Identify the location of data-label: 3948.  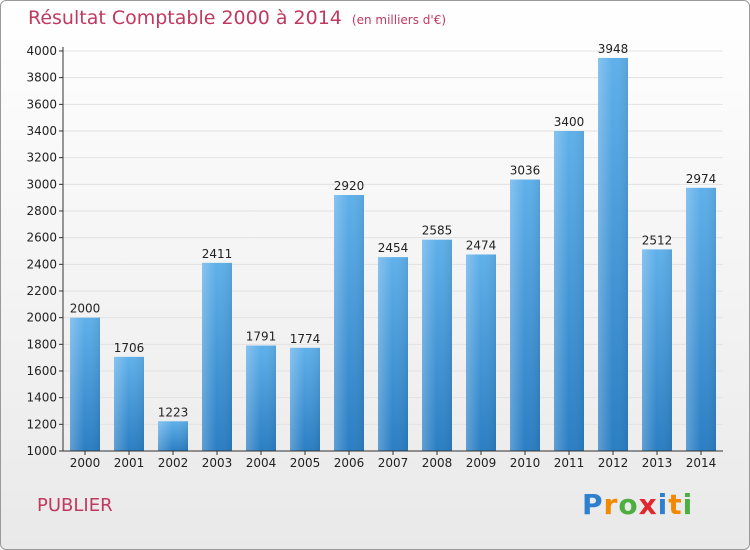
(613, 49).